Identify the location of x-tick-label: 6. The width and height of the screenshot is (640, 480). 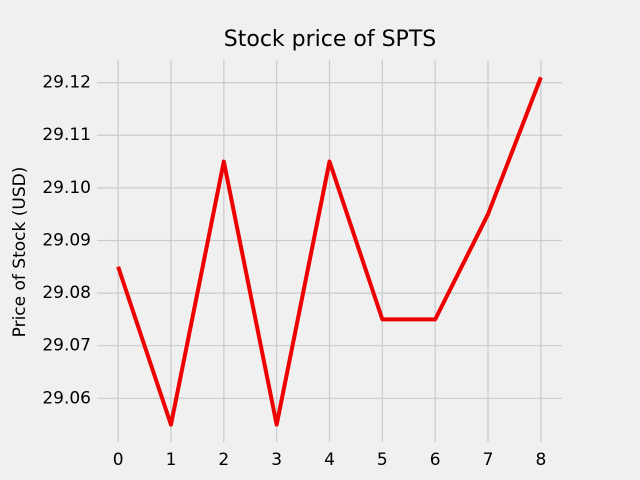
(435, 460).